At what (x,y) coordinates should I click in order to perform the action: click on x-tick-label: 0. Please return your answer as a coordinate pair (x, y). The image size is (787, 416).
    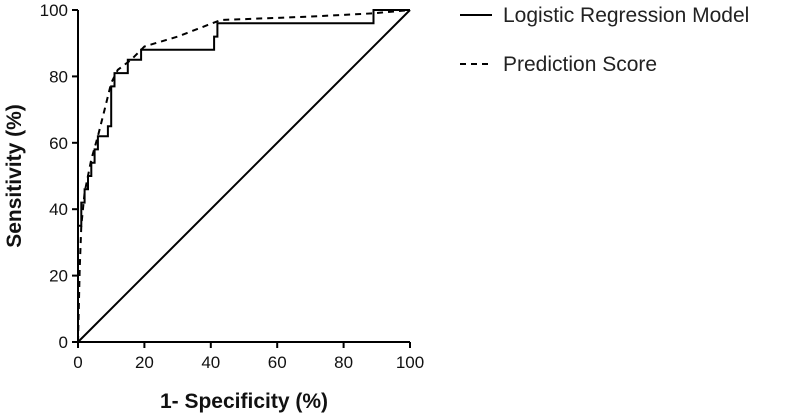
    Looking at the image, I should click on (77, 362).